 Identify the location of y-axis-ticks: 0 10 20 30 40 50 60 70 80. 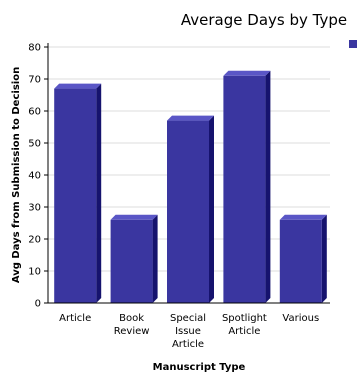
(38, 176).